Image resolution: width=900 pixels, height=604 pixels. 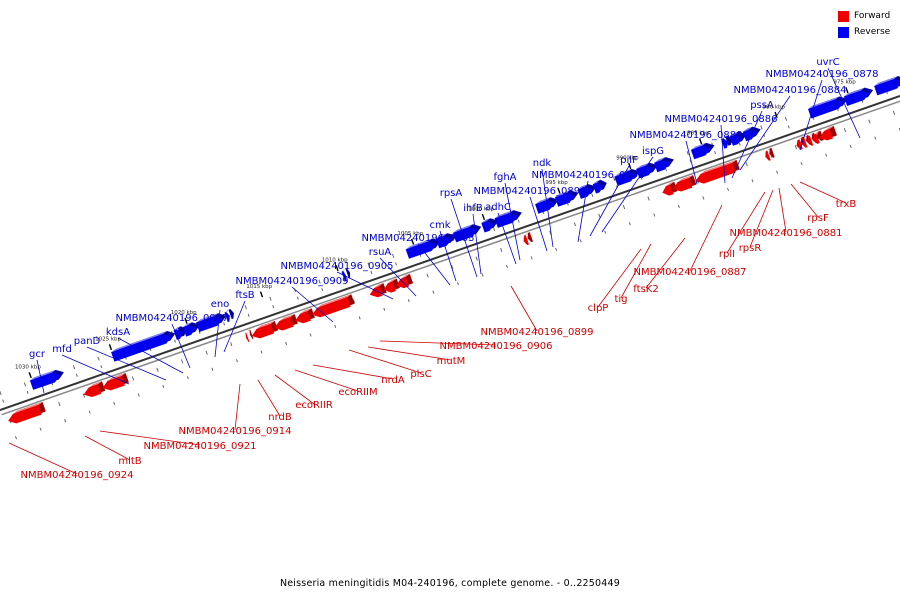 What do you see at coordinates (235, 431) in the screenshot?
I see `gene-label: NMBM04240196_0914` at bounding box center [235, 431].